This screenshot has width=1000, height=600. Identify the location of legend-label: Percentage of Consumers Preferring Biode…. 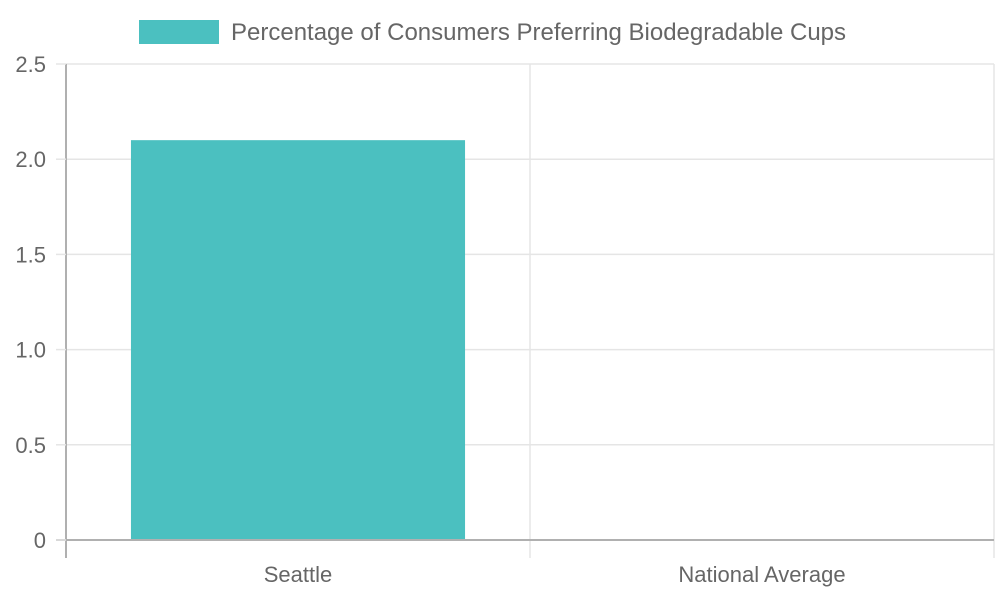
(538, 32).